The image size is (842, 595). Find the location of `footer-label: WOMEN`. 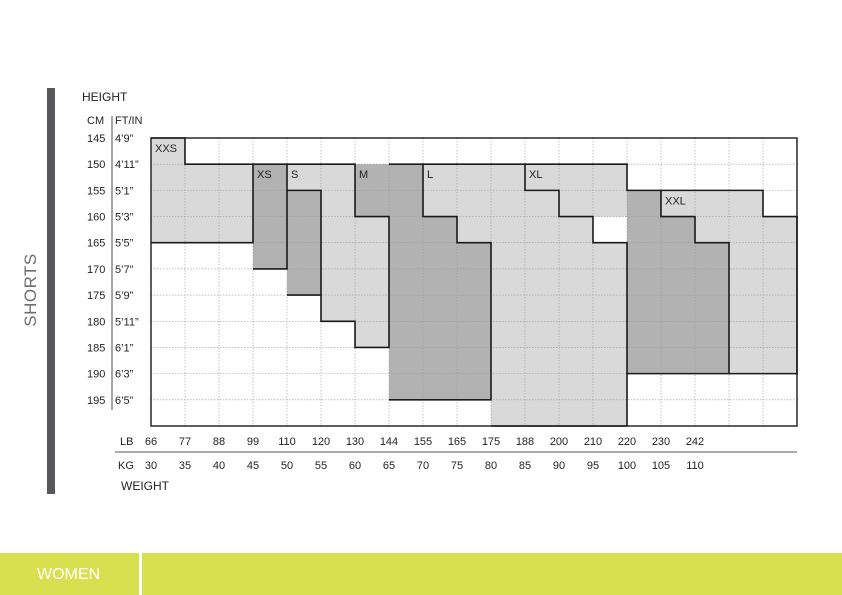

footer-label: WOMEN is located at coordinates (69, 574).